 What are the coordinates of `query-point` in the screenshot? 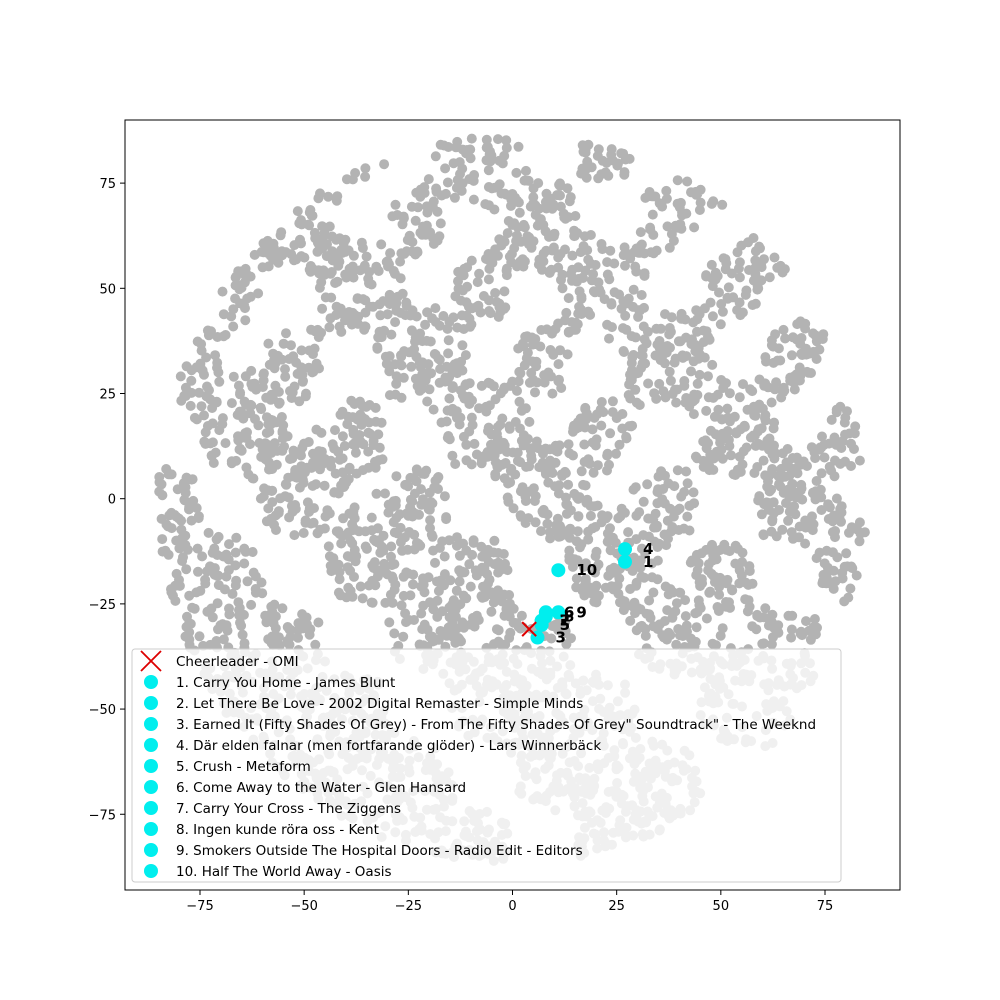 It's located at (529, 629).